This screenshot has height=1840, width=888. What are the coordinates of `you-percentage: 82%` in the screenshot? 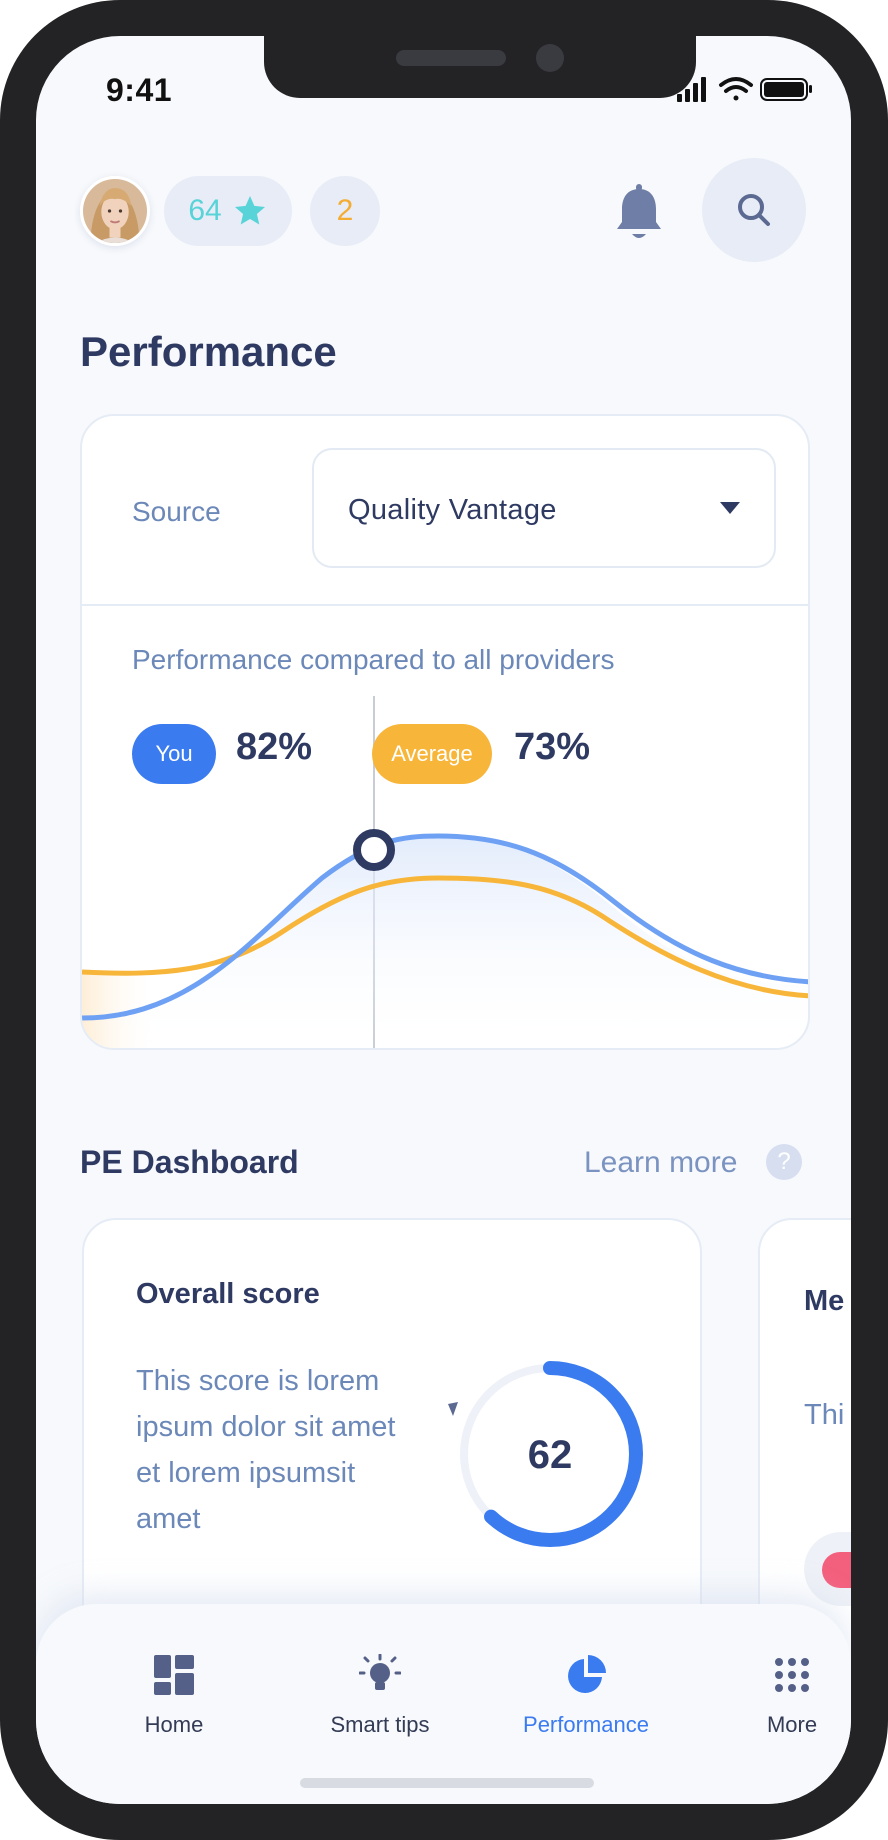 It's located at (274, 747).